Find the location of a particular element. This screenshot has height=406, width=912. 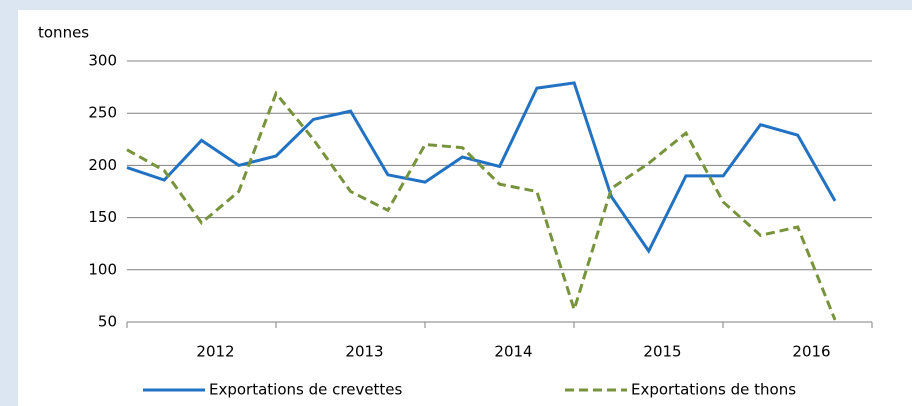

y-tick-label: 300 is located at coordinates (102, 61).